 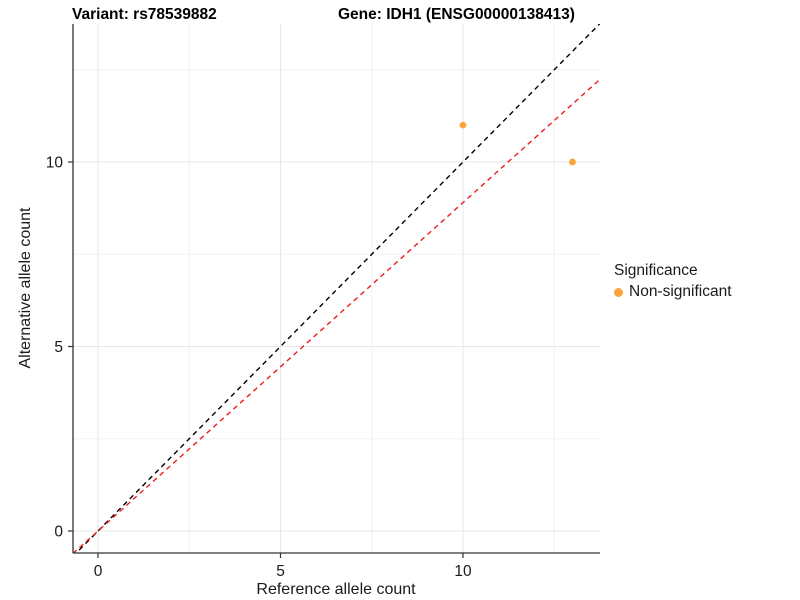 I want to click on legend: Significance Non-significant, so click(x=673, y=281).